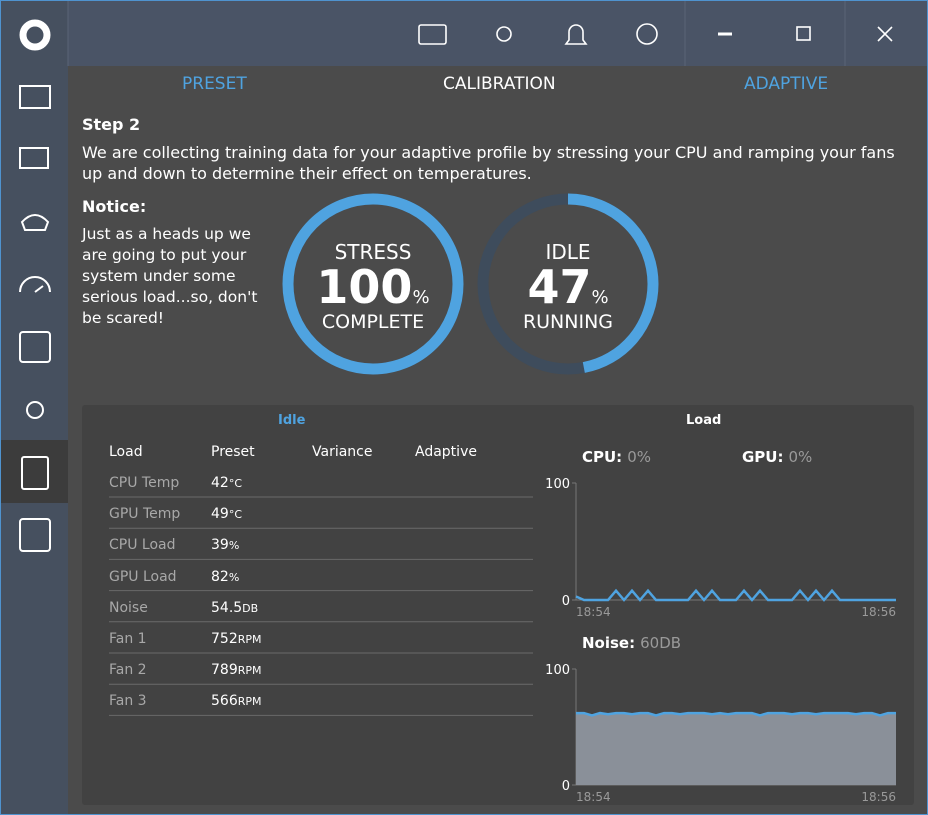 The width and height of the screenshot is (928, 815). I want to click on row-label: GPU Load, so click(143, 576).